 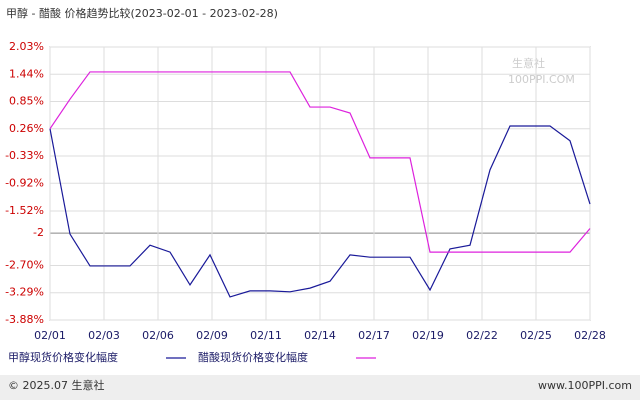 I want to click on legend-label: 醋酸现货价格变化幅度, so click(x=253, y=357).